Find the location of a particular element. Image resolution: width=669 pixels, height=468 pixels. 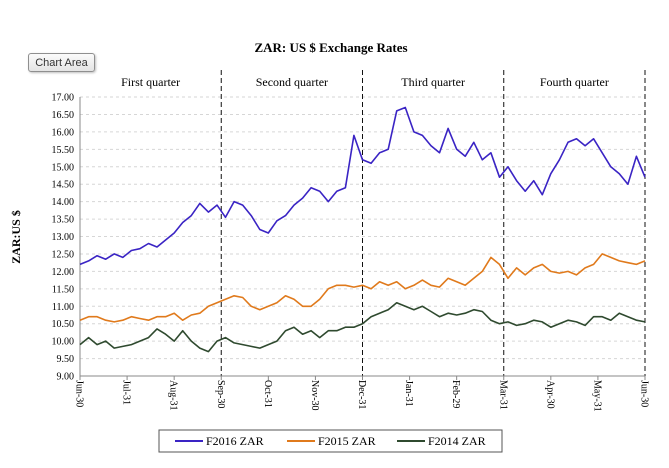

quarter-label: Third quarter is located at coordinates (433, 82).